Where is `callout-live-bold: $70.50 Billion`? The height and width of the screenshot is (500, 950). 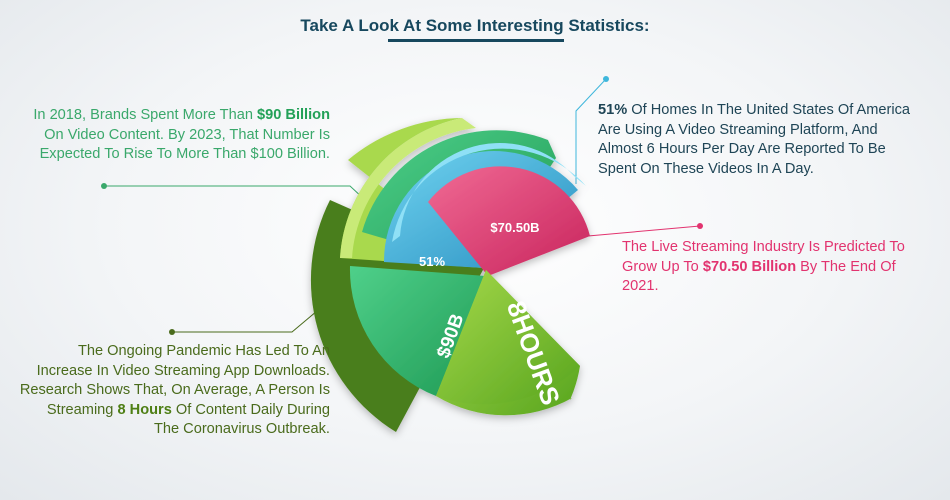
callout-live-bold: $70.50 Billion is located at coordinates (749, 266).